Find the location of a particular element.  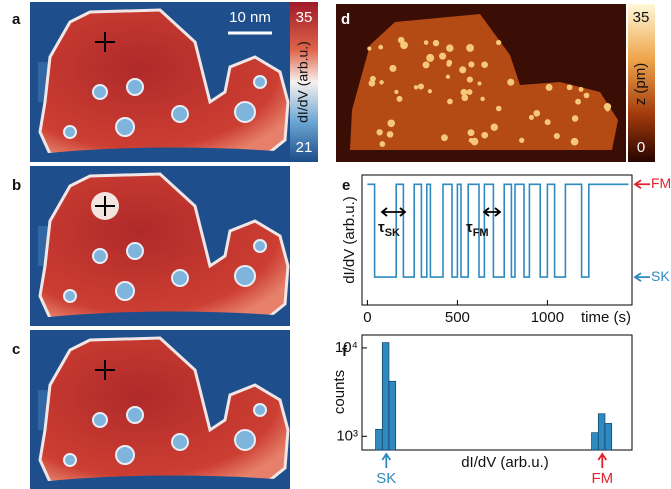

panel-a: 10 nm 35 21 dI/dV (arb.u.) a is located at coordinates (165, 82).